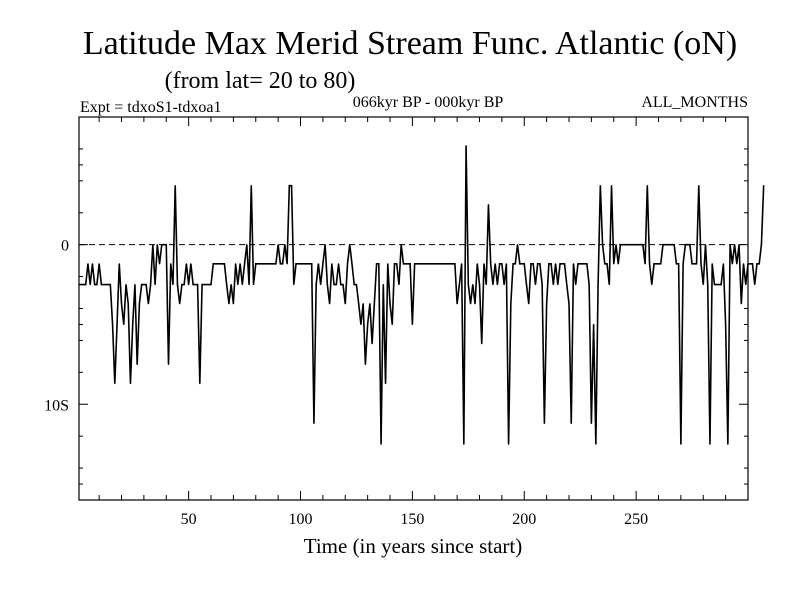 Image resolution: width=800 pixels, height=600 pixels. Describe the element at coordinates (189, 519) in the screenshot. I see `x-tick-label: 50` at that location.